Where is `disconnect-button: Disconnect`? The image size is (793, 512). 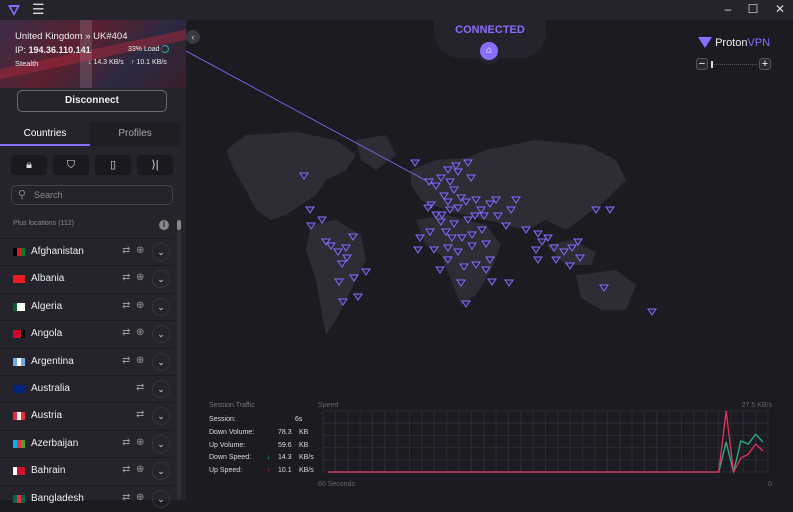
disconnect-button: Disconnect is located at coordinates (92, 101).